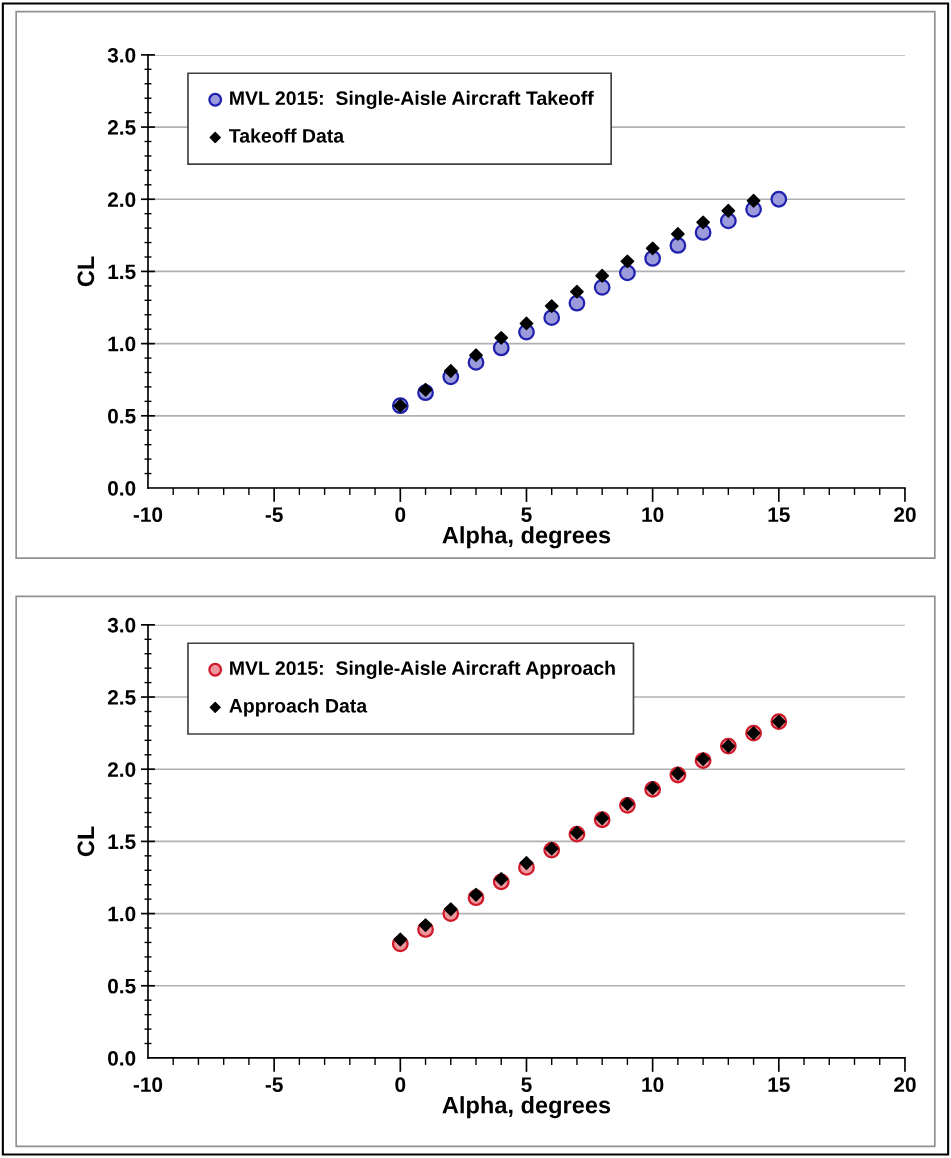 This screenshot has height=1158, width=951. I want to click on legend-label: MVL 2015: Single-Aisle Aircraft Approach, so click(422, 669).